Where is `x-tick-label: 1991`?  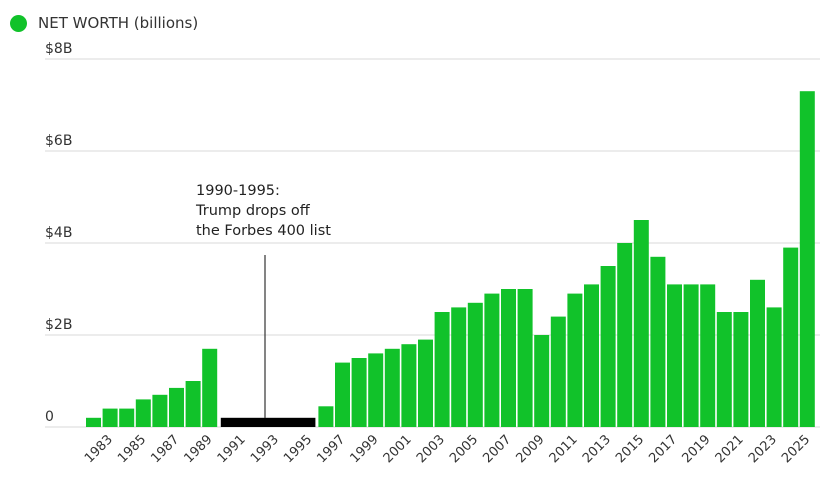
x-tick-label: 1991 is located at coordinates (232, 449).